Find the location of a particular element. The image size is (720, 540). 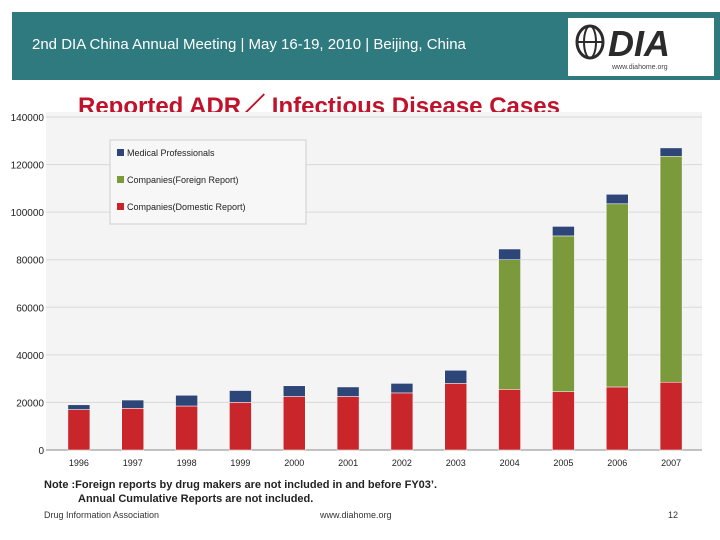

y-tick-label: 20000 is located at coordinates (30, 403).